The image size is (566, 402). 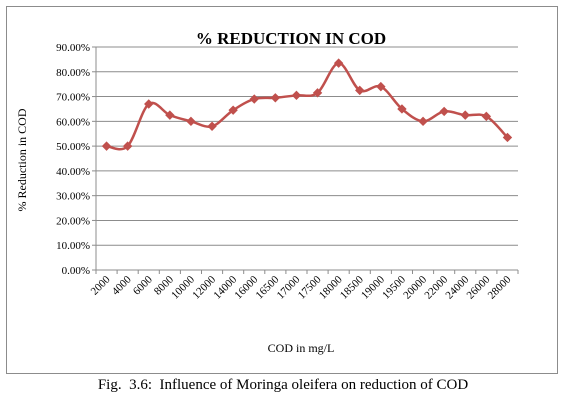 What do you see at coordinates (291, 38) in the screenshot?
I see `chart-title: % REDUCTION IN COD` at bounding box center [291, 38].